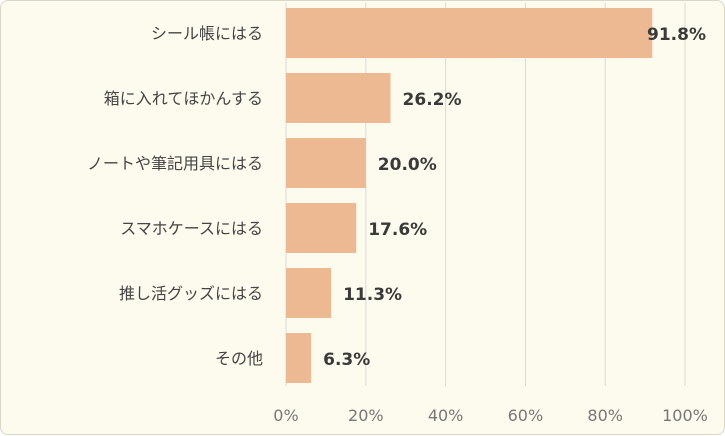 This screenshot has height=436, width=725. What do you see at coordinates (366, 415) in the screenshot?
I see `x-tick-label: 20%` at bounding box center [366, 415].